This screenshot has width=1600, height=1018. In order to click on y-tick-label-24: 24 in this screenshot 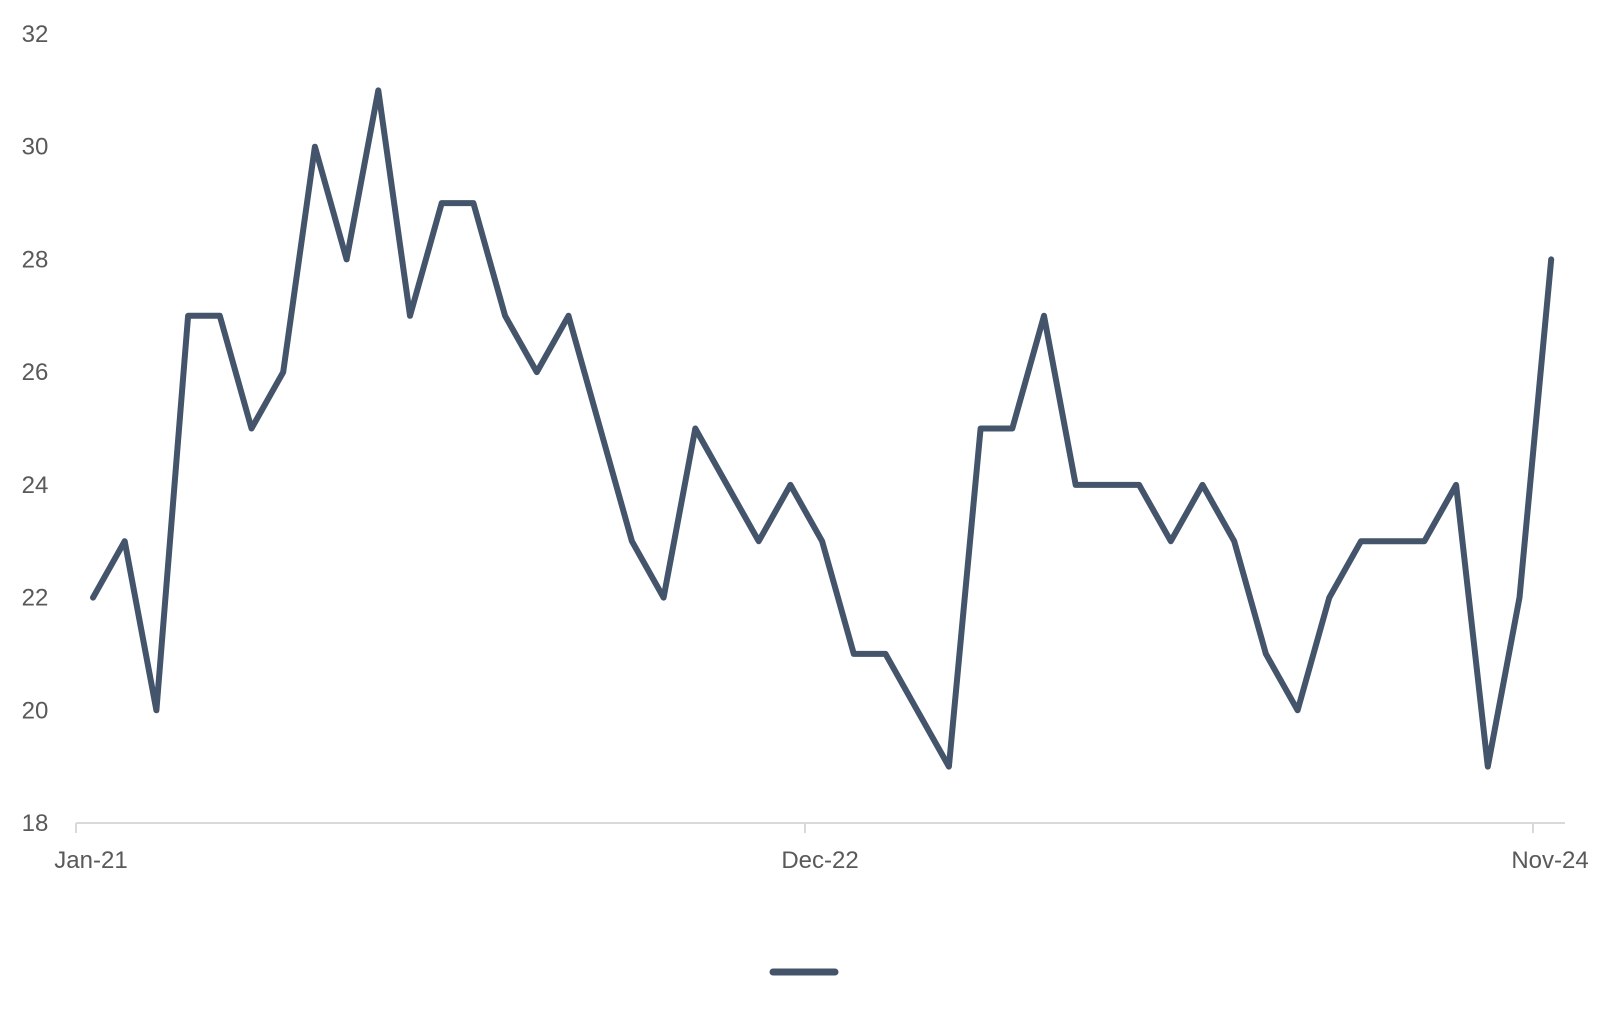, I will do `click(35, 485)`.